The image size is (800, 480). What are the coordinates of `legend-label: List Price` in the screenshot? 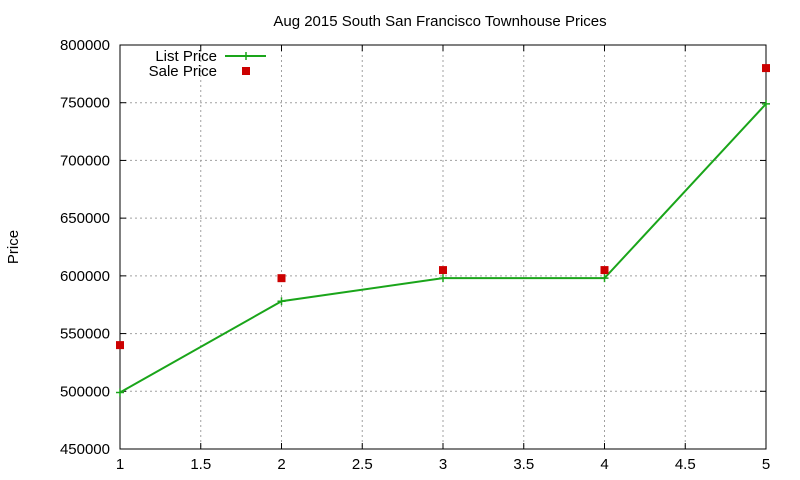 It's located at (186, 56).